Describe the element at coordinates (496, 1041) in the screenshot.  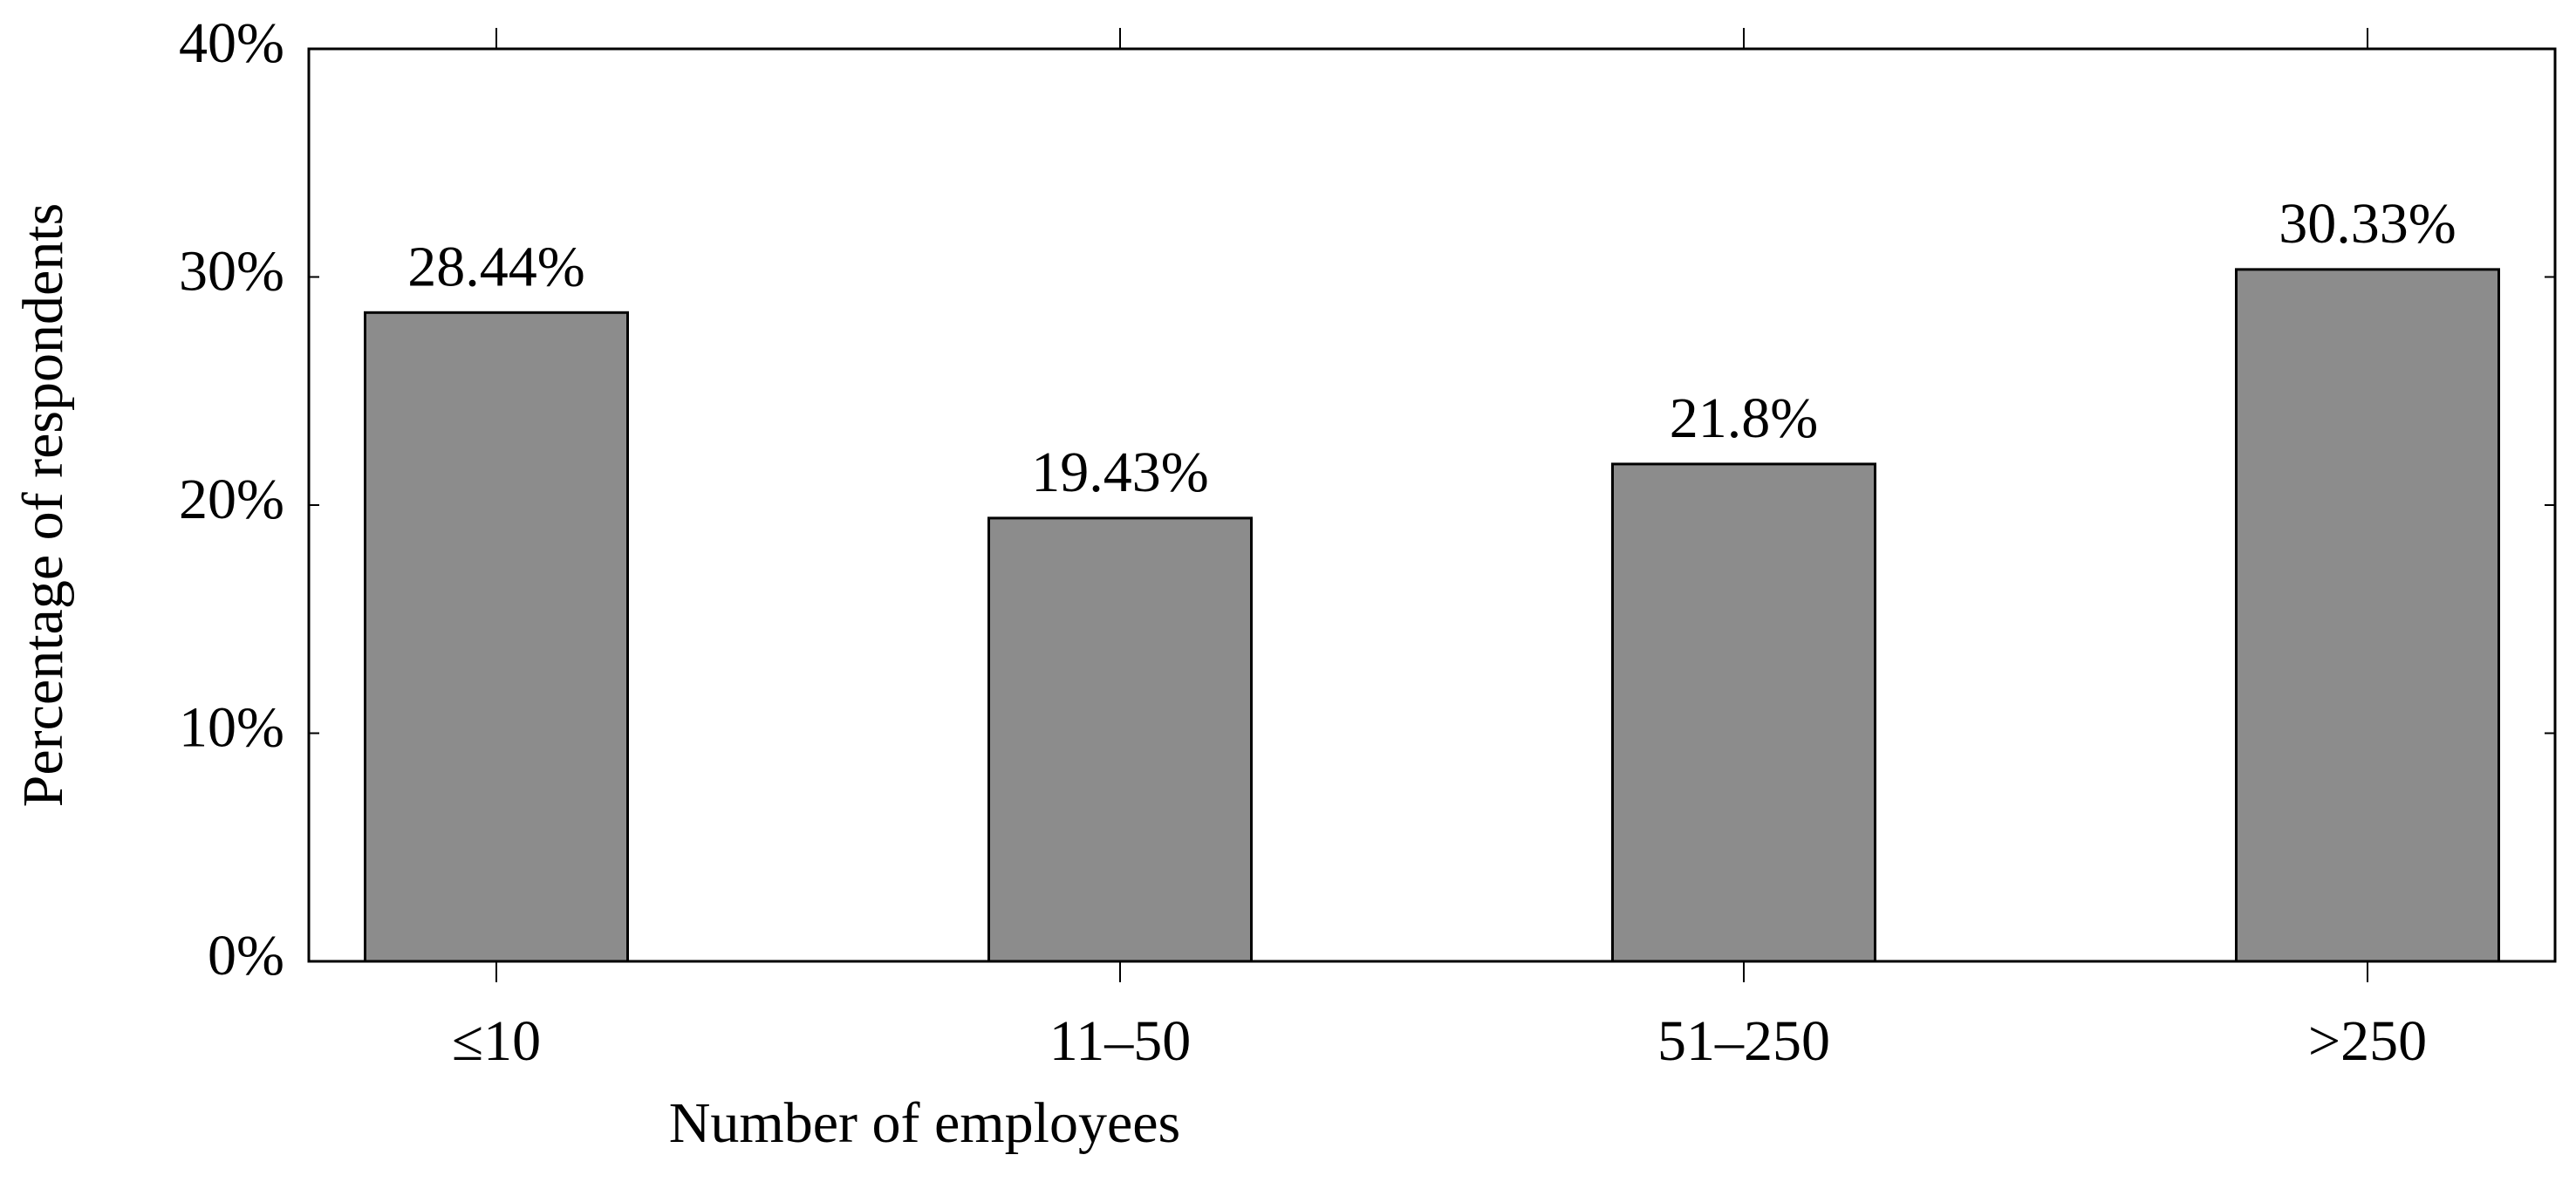
I see `x-tick-label: ≤10` at that location.